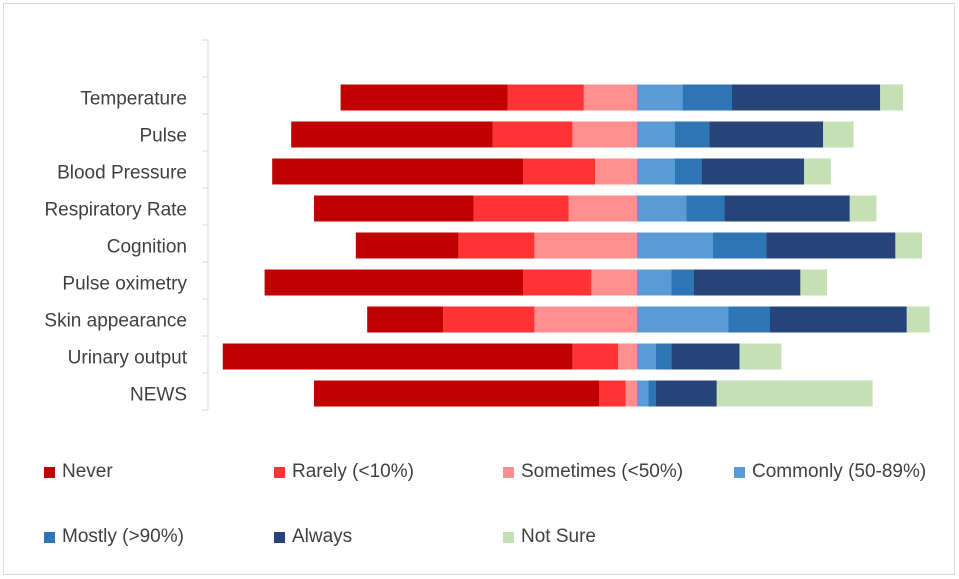  I want to click on legend-item: Not Sure, so click(549, 537).